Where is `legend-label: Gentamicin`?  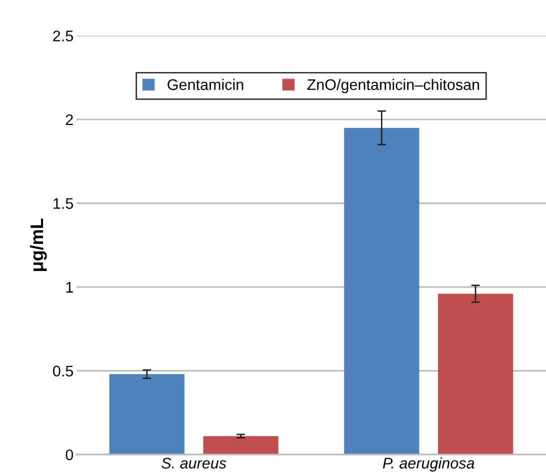 legend-label: Gentamicin is located at coordinates (206, 84).